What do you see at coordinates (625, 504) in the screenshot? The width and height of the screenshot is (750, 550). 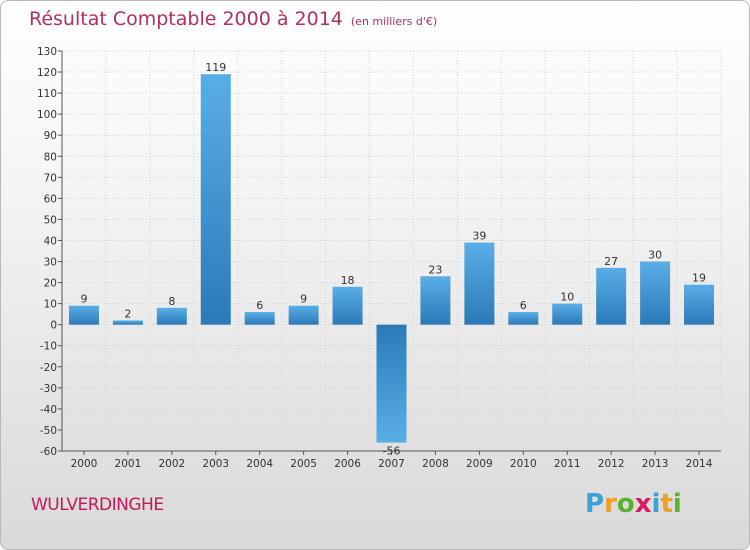 I see `logo-letter: o` at bounding box center [625, 504].